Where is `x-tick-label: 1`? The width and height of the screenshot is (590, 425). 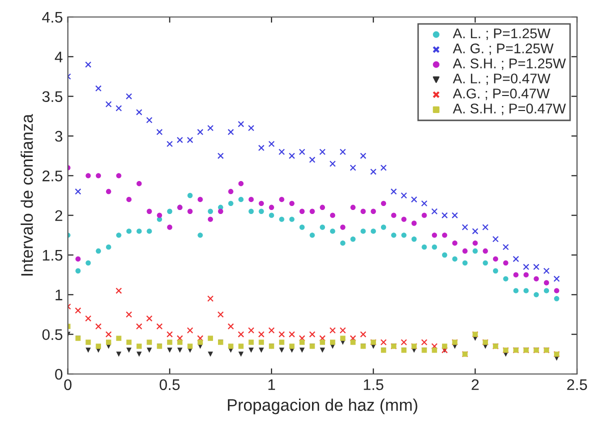 x-tick-label: 1 is located at coordinates (272, 384).